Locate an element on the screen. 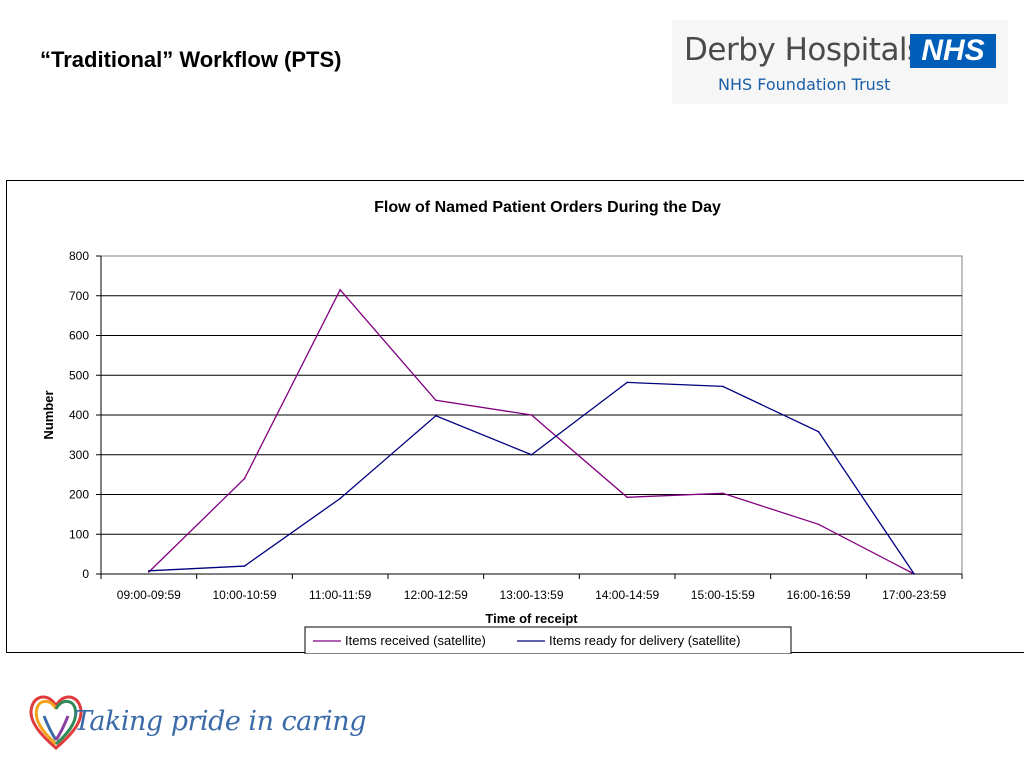  tagline-logo: Taking pride in caring is located at coordinates (196, 721).